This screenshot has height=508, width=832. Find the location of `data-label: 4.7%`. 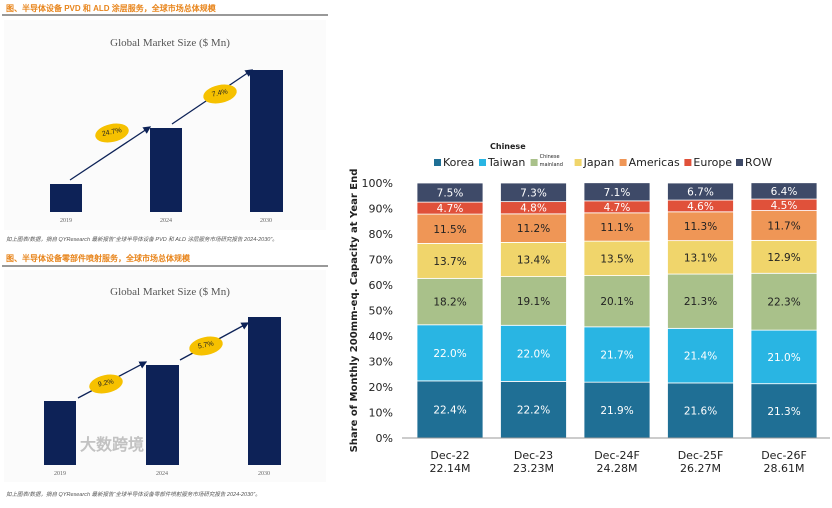

data-label: 4.7% is located at coordinates (617, 208).